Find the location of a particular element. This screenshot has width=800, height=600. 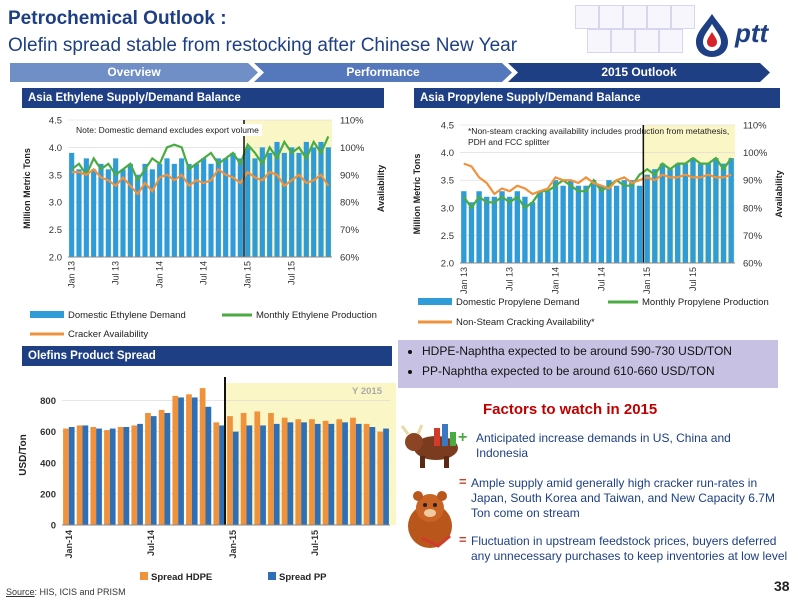

propylene-availability-line is located at coordinates (597, 179).